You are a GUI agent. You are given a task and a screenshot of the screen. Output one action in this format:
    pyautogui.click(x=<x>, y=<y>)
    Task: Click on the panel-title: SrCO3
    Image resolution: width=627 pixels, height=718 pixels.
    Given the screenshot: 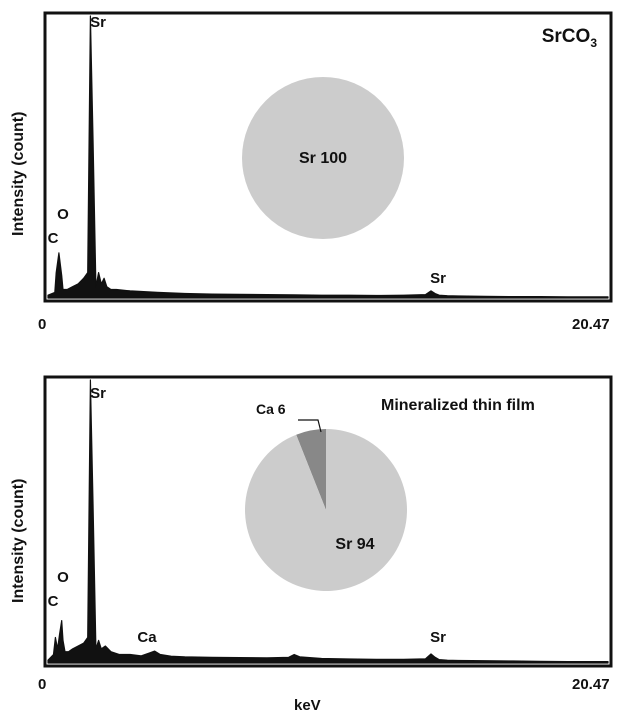 What is the action you would take?
    pyautogui.click(x=569, y=38)
    